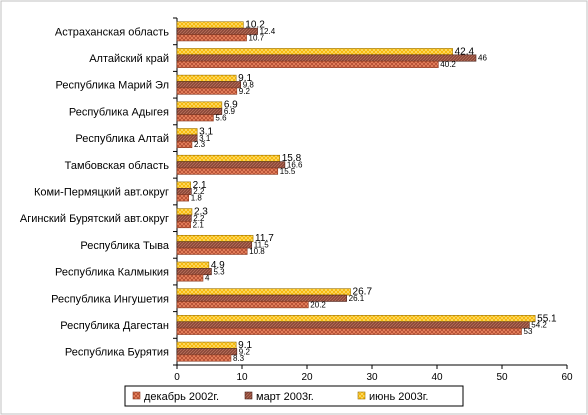 This screenshot has width=588, height=415. What do you see at coordinates (195, 118) in the screenshot?
I see `bar-республика-адыгея-series-0` at bounding box center [195, 118].